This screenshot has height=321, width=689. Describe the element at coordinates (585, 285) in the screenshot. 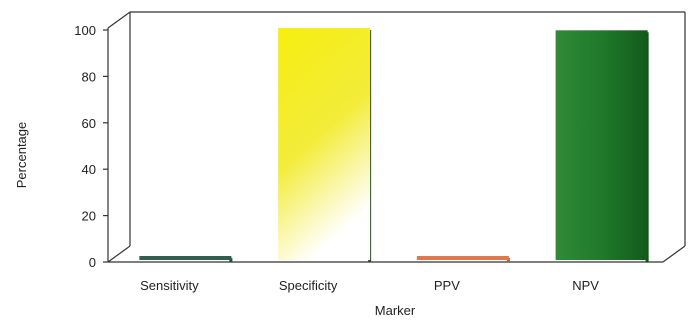

I see `x-tick-label: NPV` at that location.